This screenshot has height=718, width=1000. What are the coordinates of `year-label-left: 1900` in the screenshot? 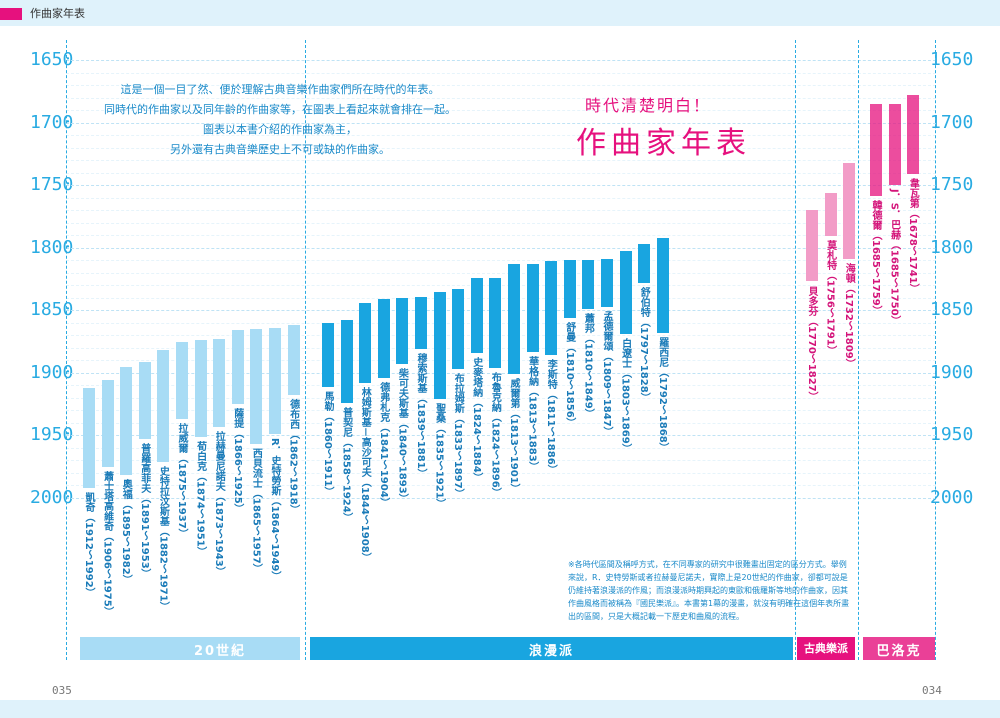 It's located at (52, 372).